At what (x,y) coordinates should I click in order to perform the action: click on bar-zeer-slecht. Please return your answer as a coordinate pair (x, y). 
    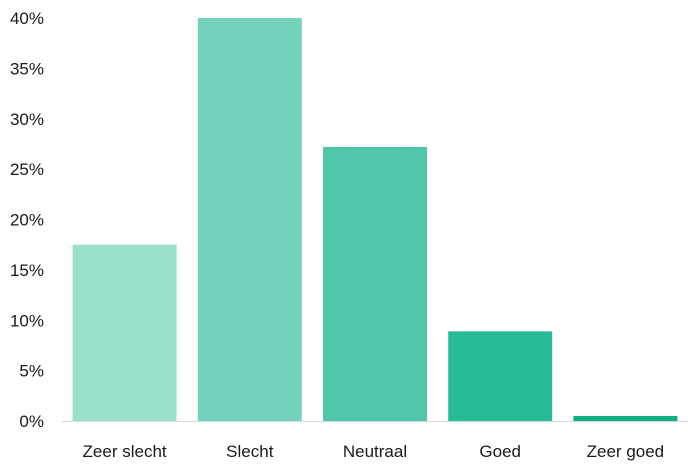
    Looking at the image, I should click on (124, 332).